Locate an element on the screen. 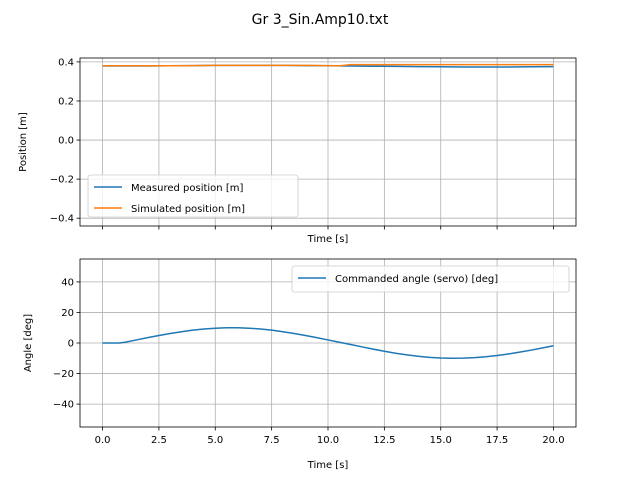 The width and height of the screenshot is (640, 480). y-tick-label: 20 is located at coordinates (67, 313).